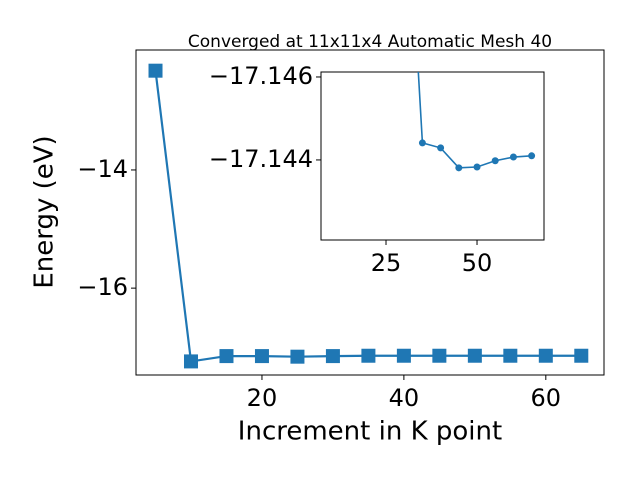 This screenshot has height=480, width=640. I want to click on y-tick-label: −17.144, so click(261, 159).